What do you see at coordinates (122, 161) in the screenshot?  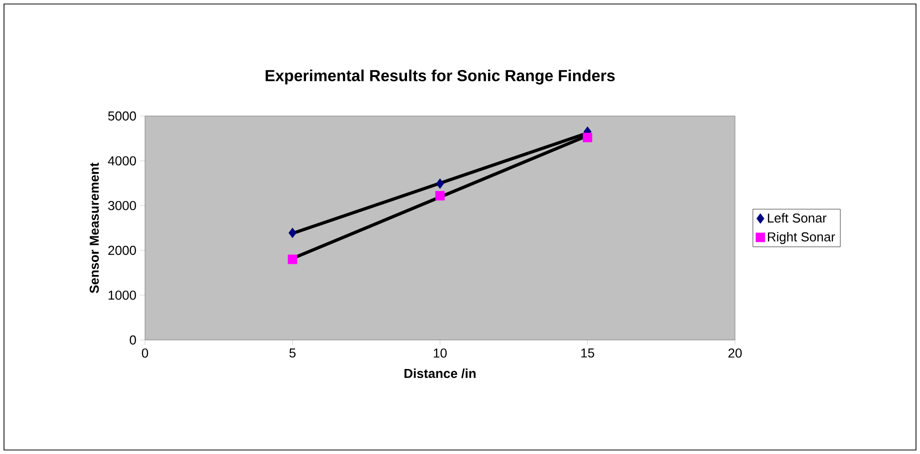 I see `y-tick-label: 4000` at bounding box center [122, 161].